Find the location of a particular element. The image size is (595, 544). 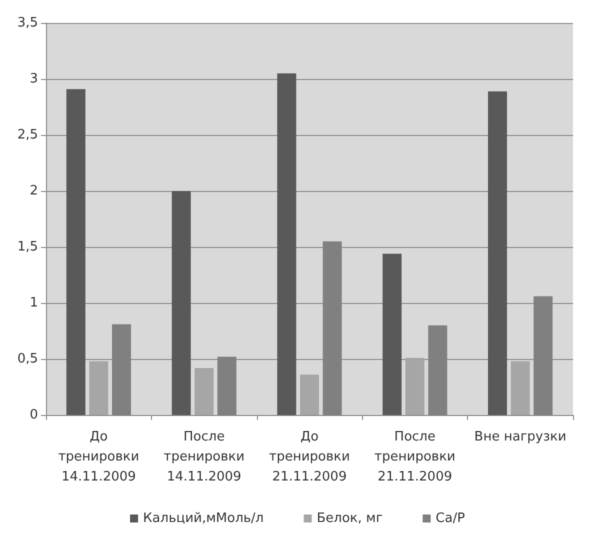

y-tick-label: 0 is located at coordinates (34, 415).